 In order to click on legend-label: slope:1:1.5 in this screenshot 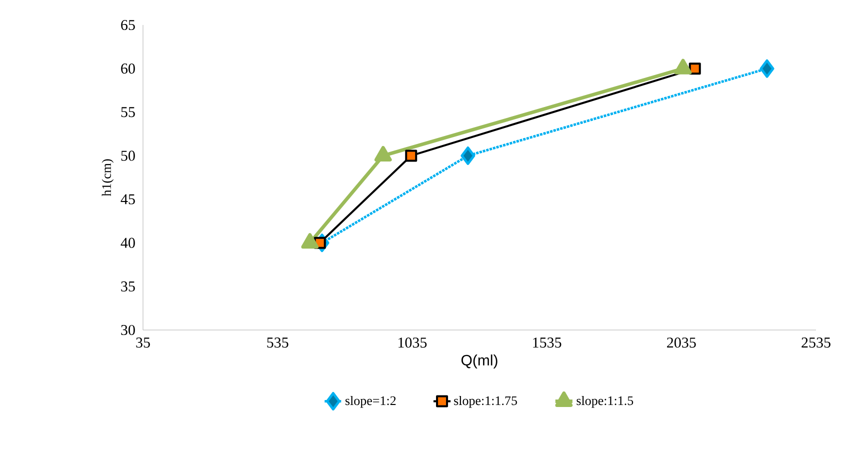, I will do `click(605, 402)`.